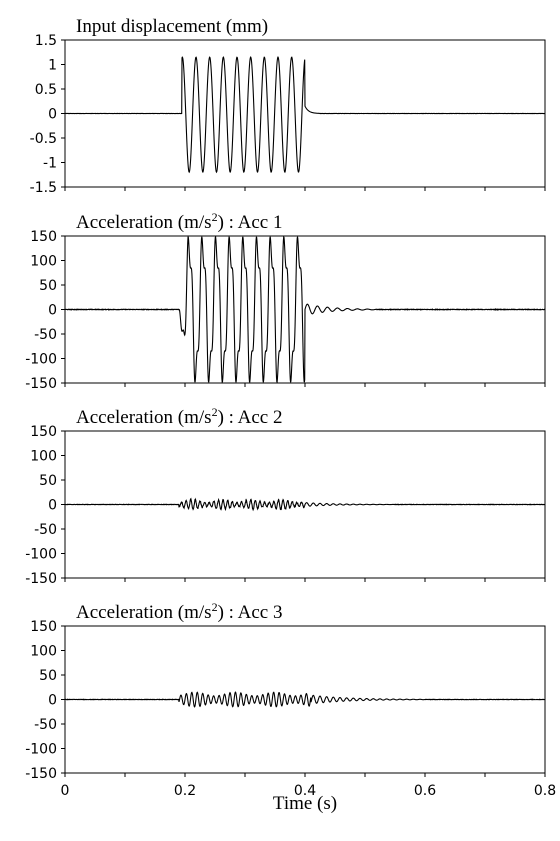  Describe the element at coordinates (52, 311) in the screenshot. I see `panel-2-y-tick-label: 0` at that location.